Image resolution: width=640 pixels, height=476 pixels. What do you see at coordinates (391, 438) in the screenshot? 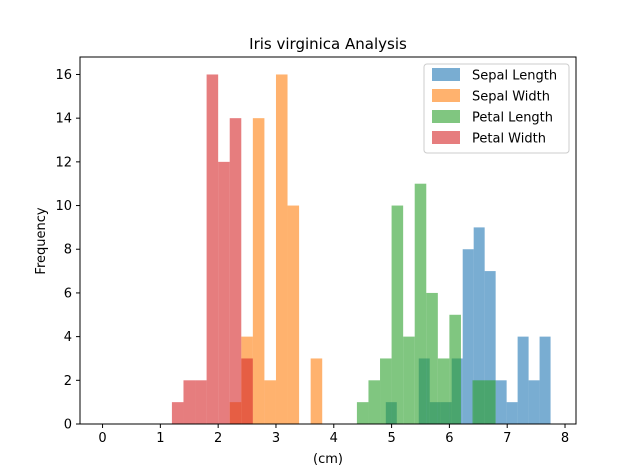
I see `x-tick-label: 5` at bounding box center [391, 438].